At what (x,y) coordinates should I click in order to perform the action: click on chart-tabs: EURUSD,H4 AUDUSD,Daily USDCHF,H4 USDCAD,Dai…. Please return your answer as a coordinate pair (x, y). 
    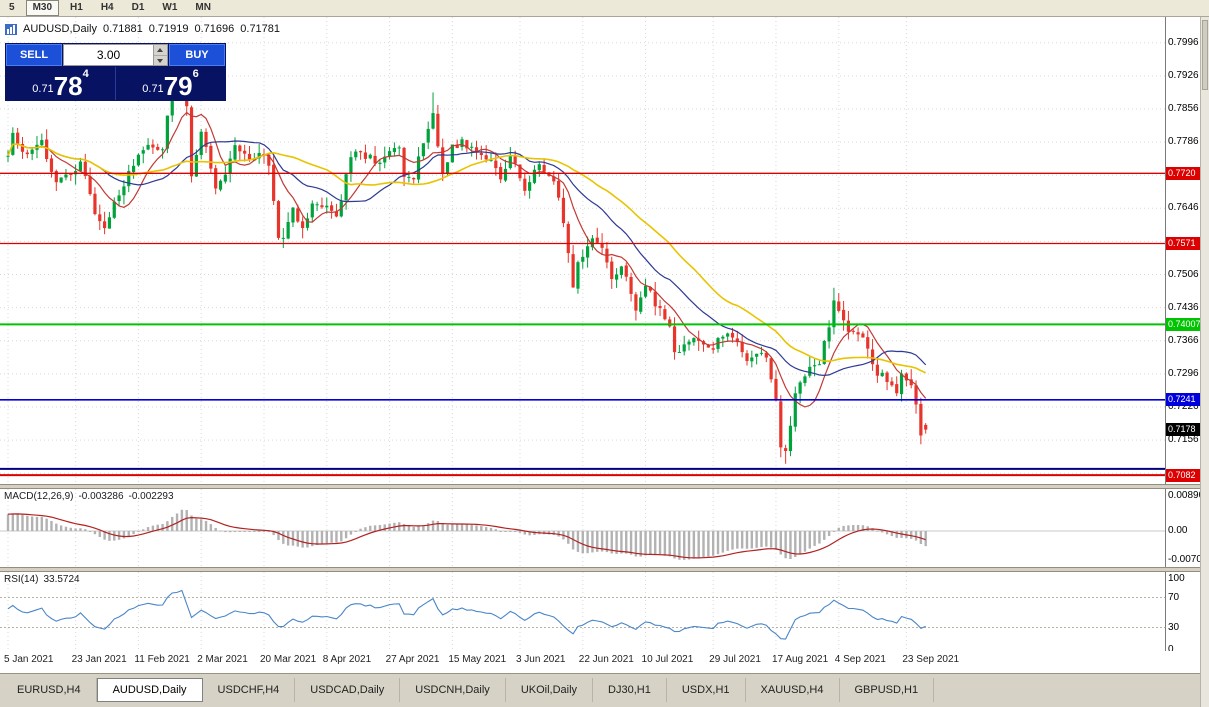
    Looking at the image, I should click on (468, 690).